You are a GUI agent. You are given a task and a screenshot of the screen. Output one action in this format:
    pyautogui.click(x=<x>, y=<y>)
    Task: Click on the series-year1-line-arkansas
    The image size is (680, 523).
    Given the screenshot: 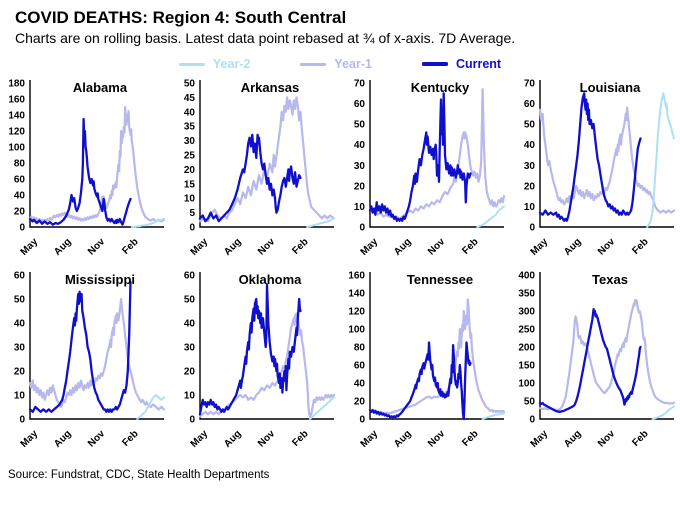 What is the action you would take?
    pyautogui.click(x=267, y=159)
    